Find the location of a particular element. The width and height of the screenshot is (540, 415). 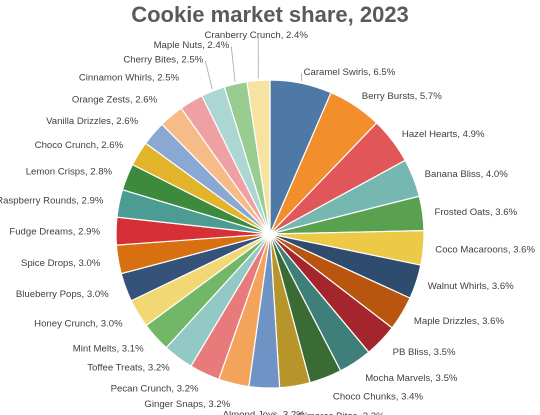

chart-title: Cookie market share, 2023 is located at coordinates (270, 14).